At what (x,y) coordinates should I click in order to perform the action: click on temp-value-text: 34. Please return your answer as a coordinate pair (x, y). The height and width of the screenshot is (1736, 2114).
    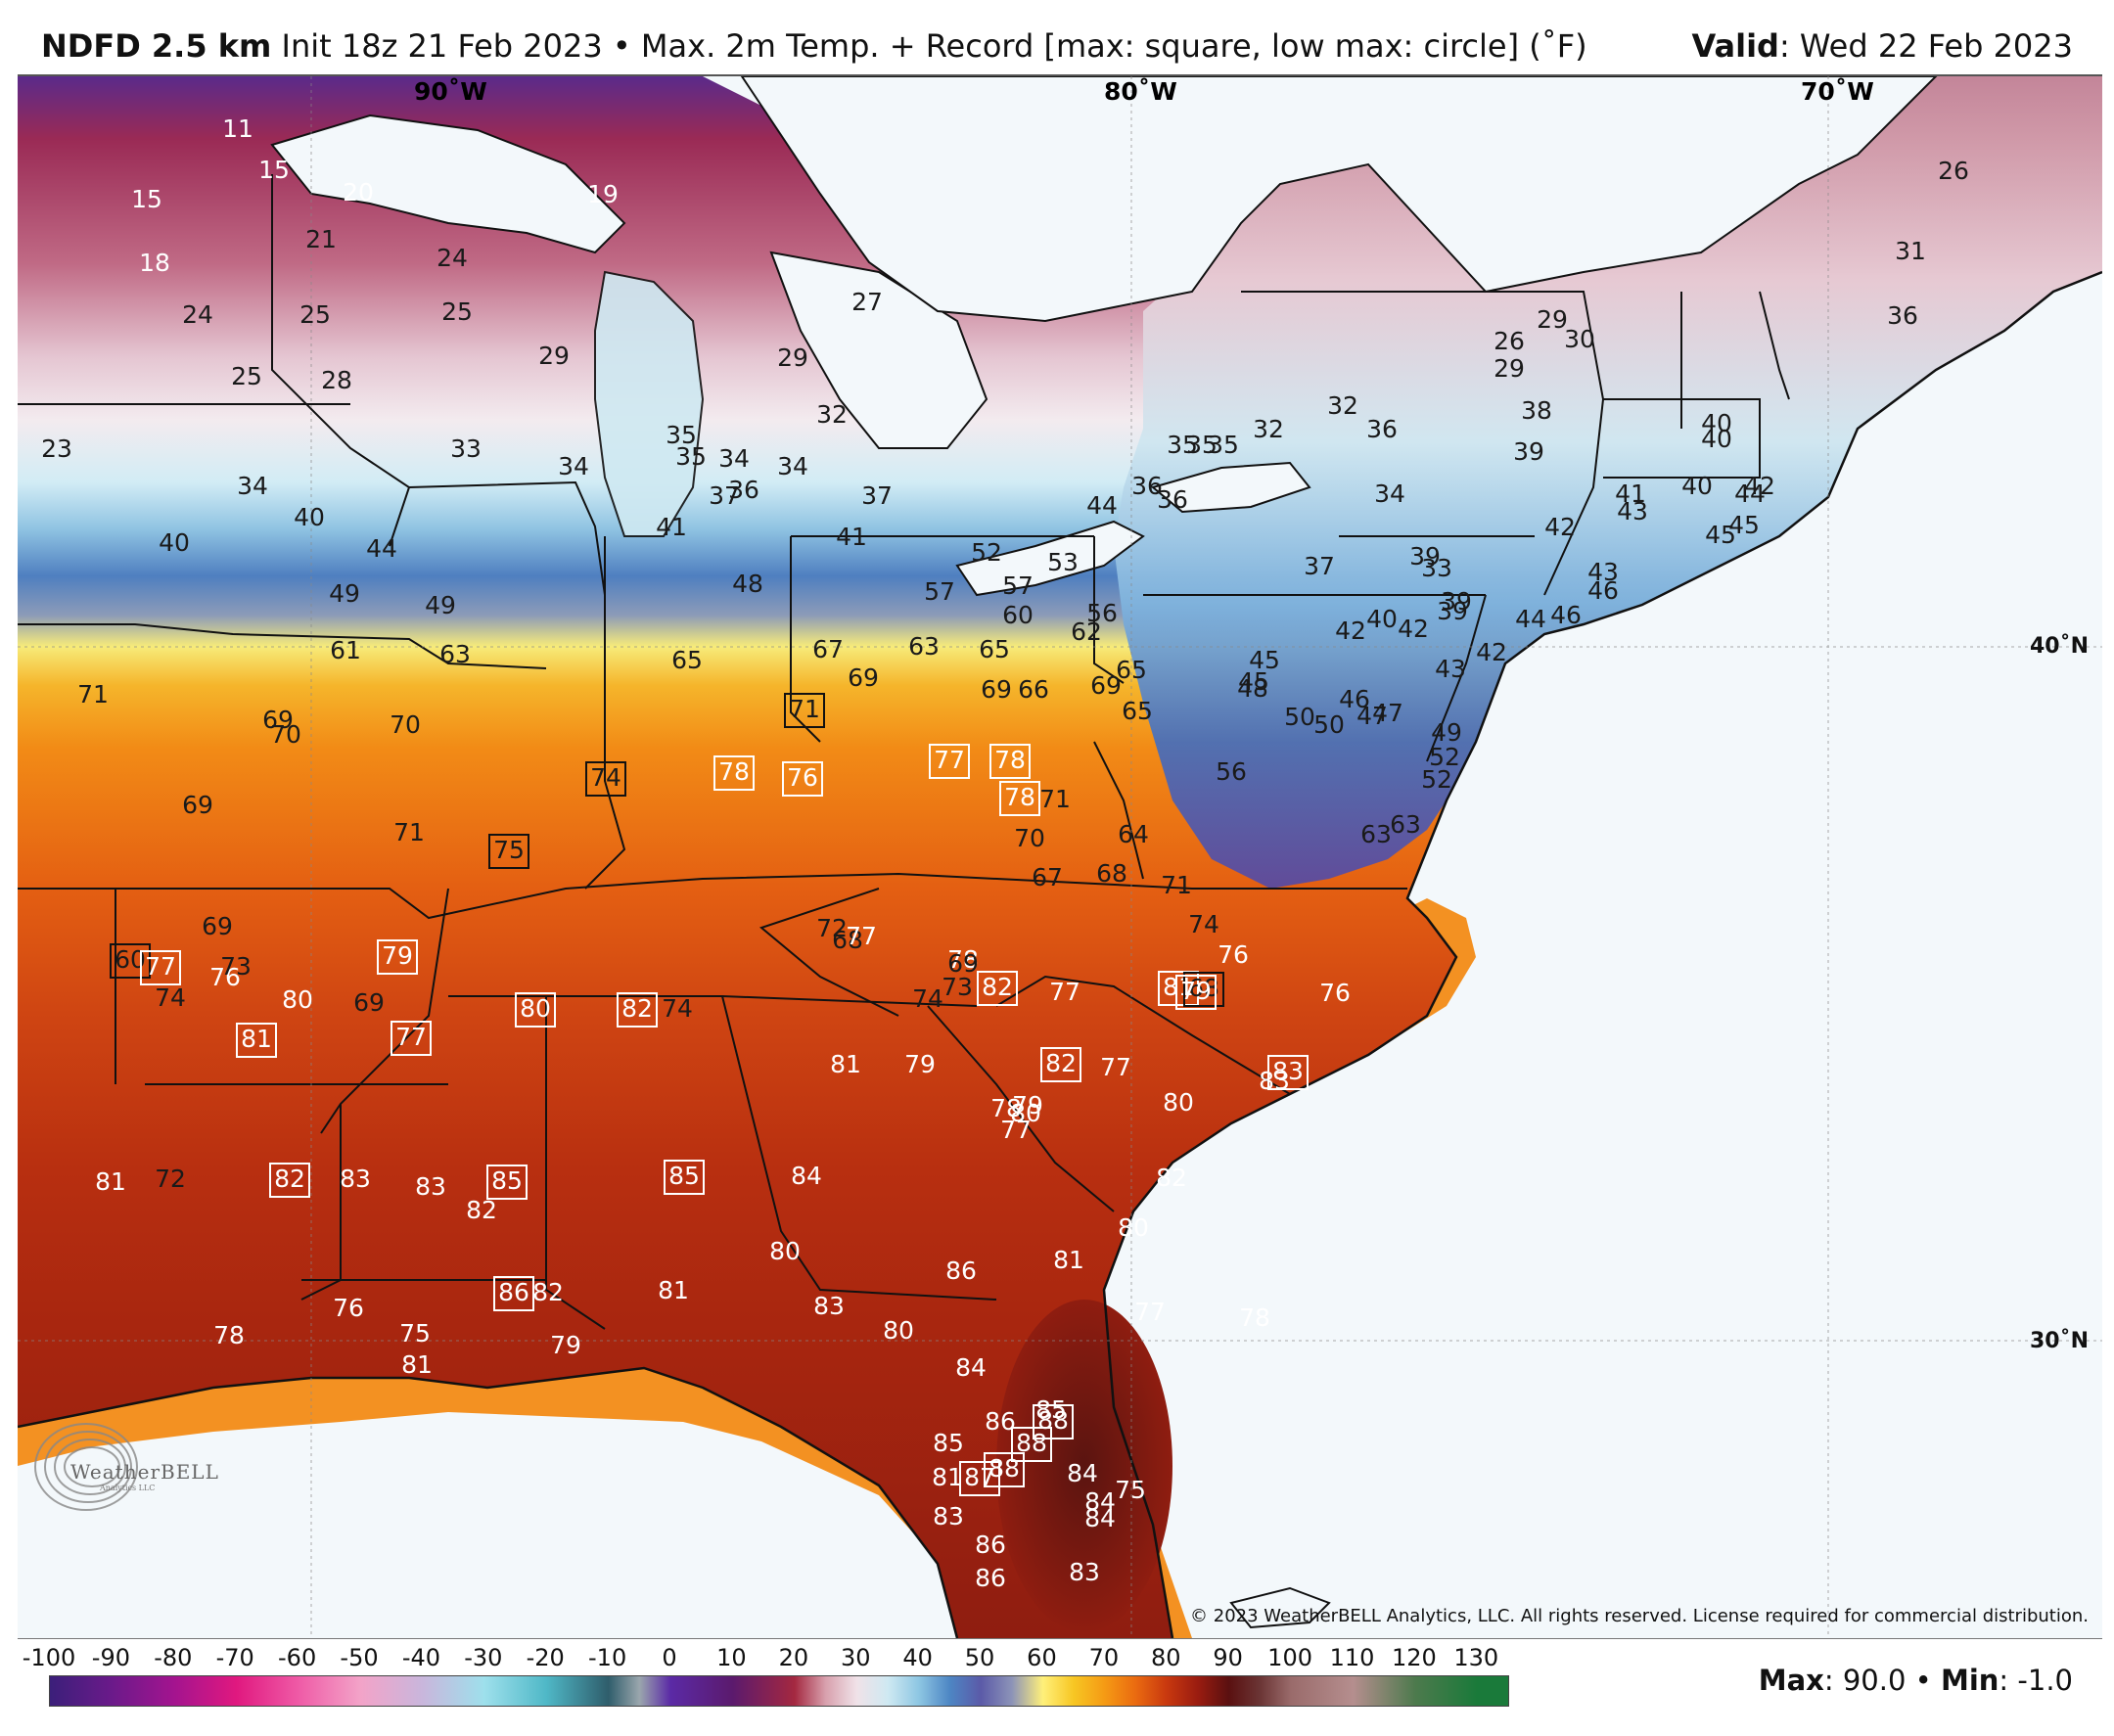
    Looking at the image, I should click on (252, 486).